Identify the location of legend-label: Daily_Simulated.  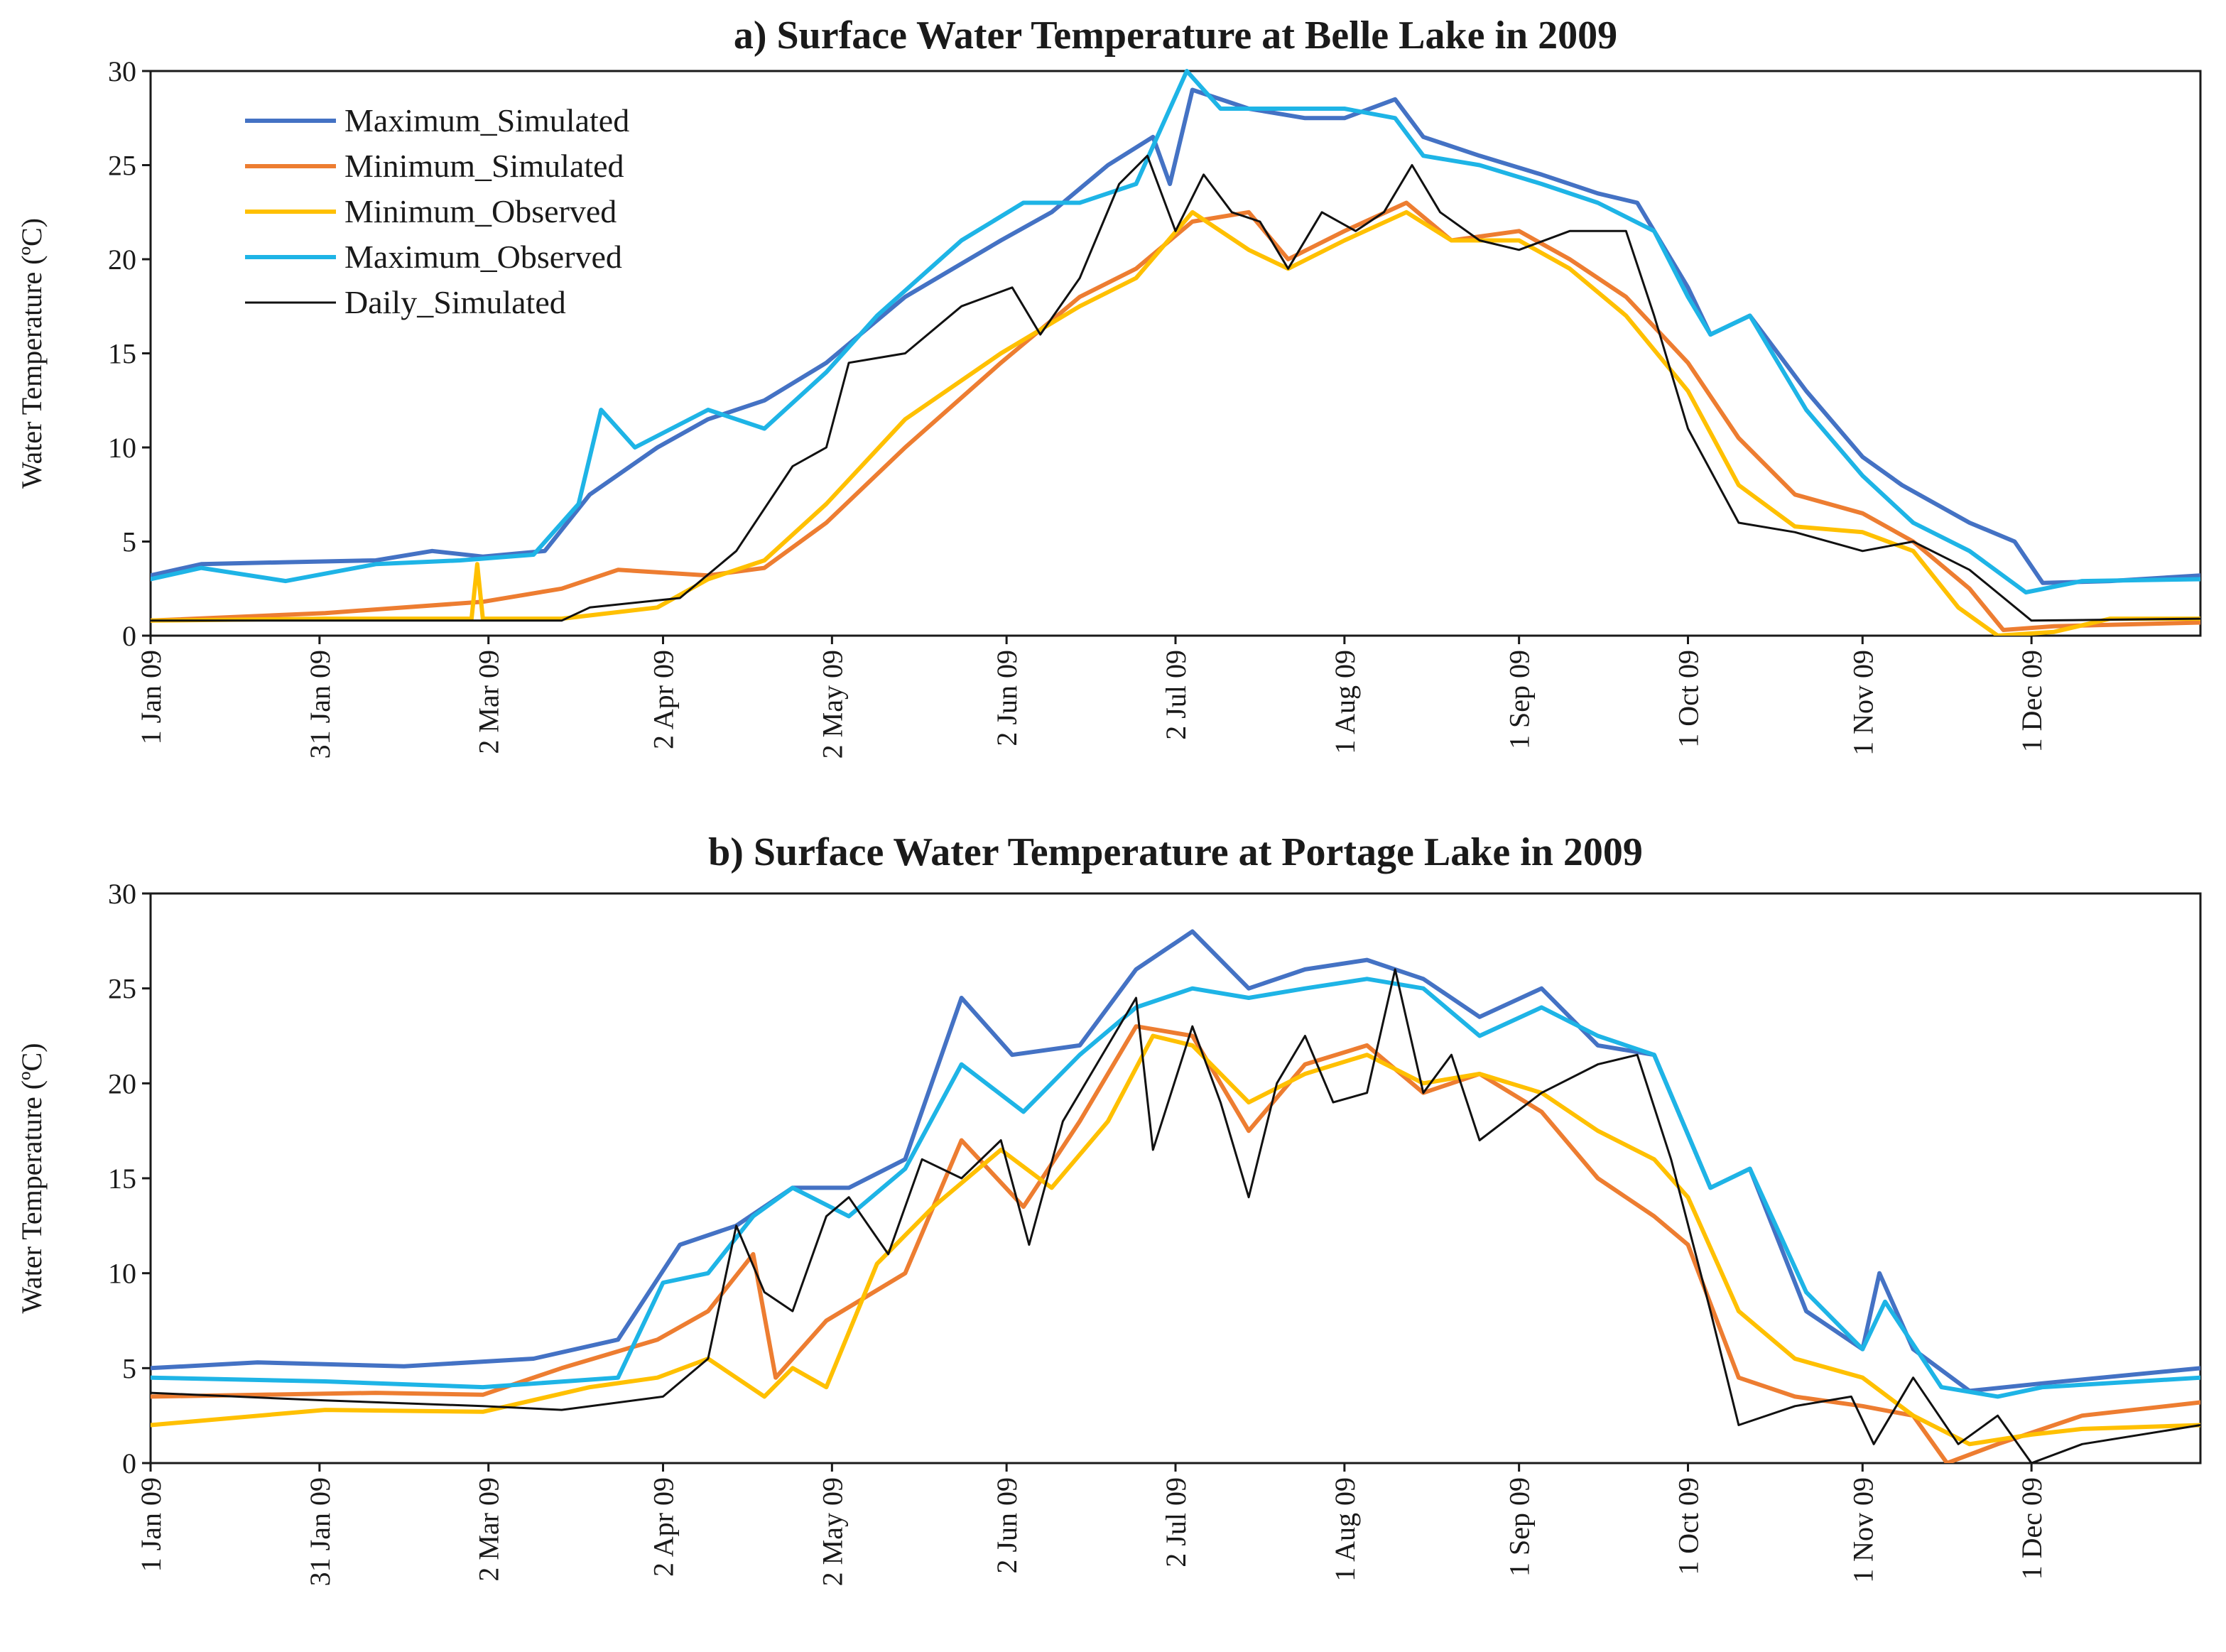
(455, 302).